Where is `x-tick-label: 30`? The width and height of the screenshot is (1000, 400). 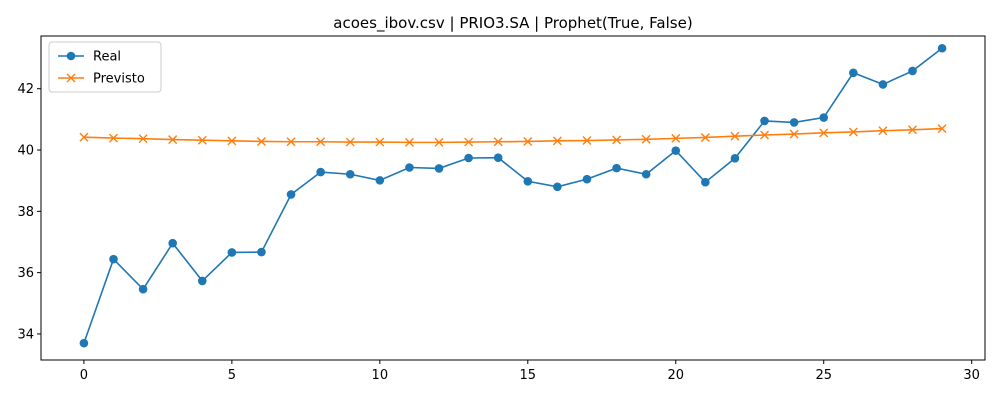 x-tick-label: 30 is located at coordinates (971, 375).